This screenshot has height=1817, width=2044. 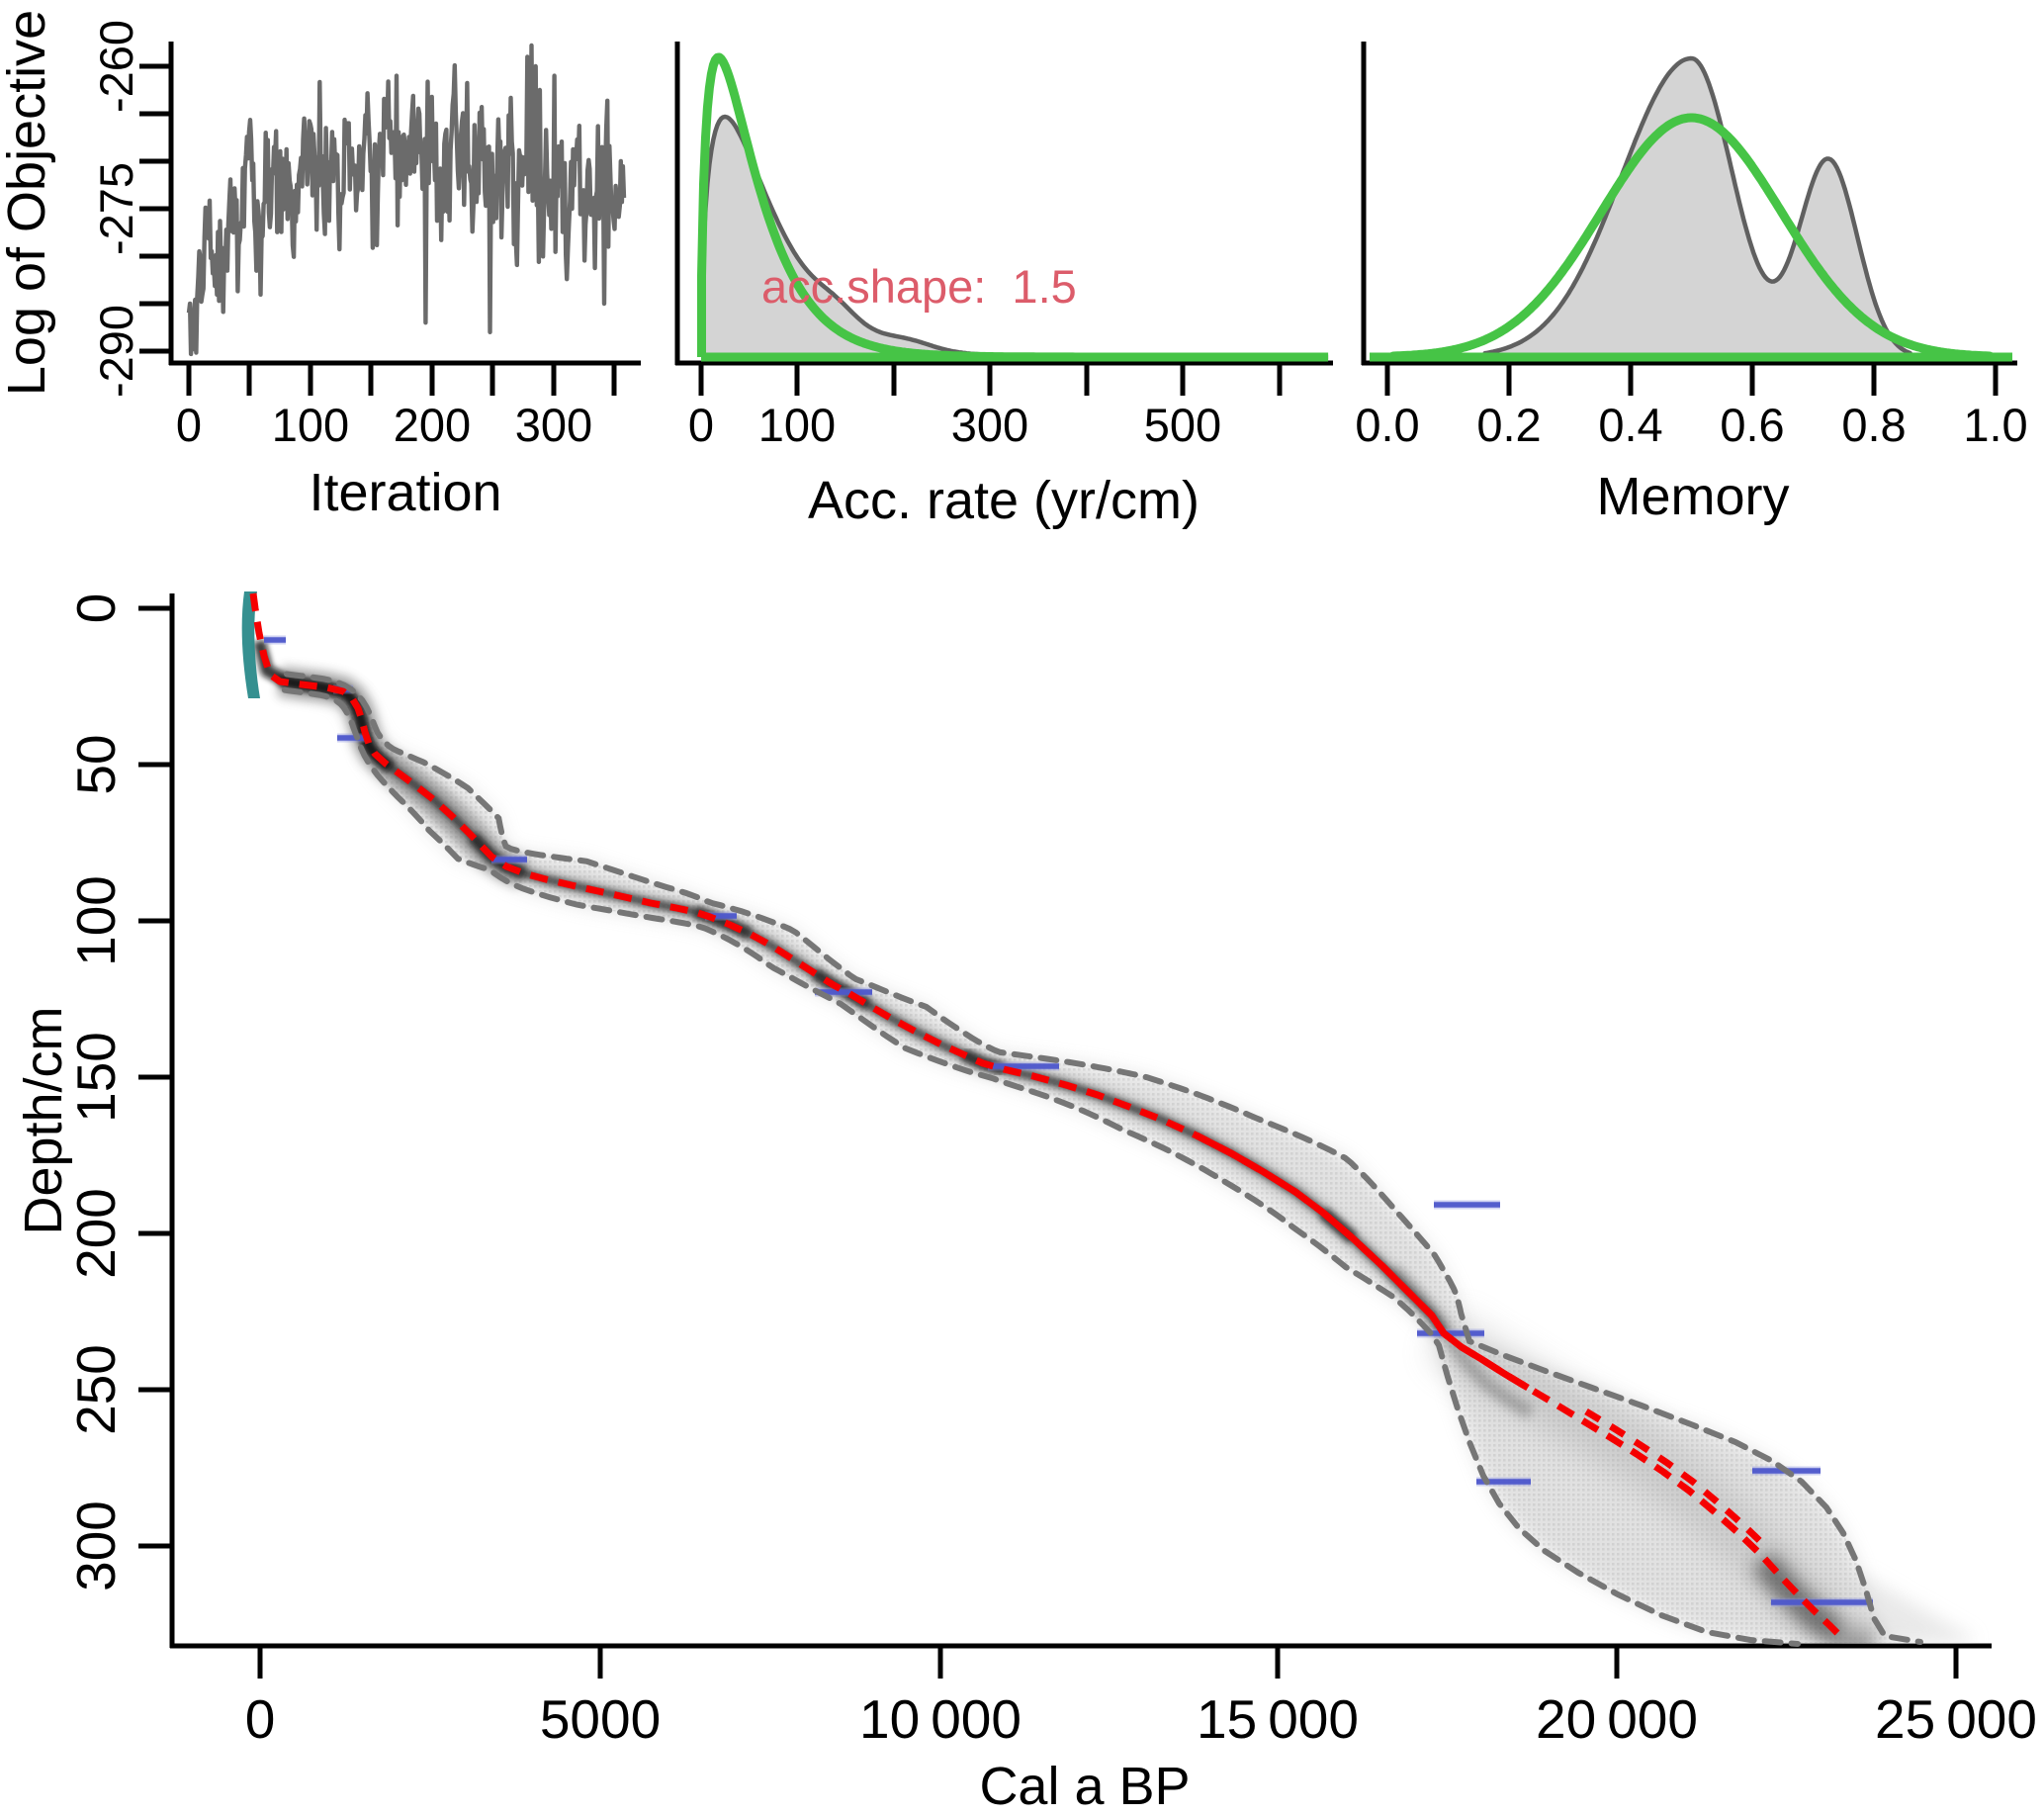 I want to click on svg-text: 0.6, so click(x=1752, y=425).